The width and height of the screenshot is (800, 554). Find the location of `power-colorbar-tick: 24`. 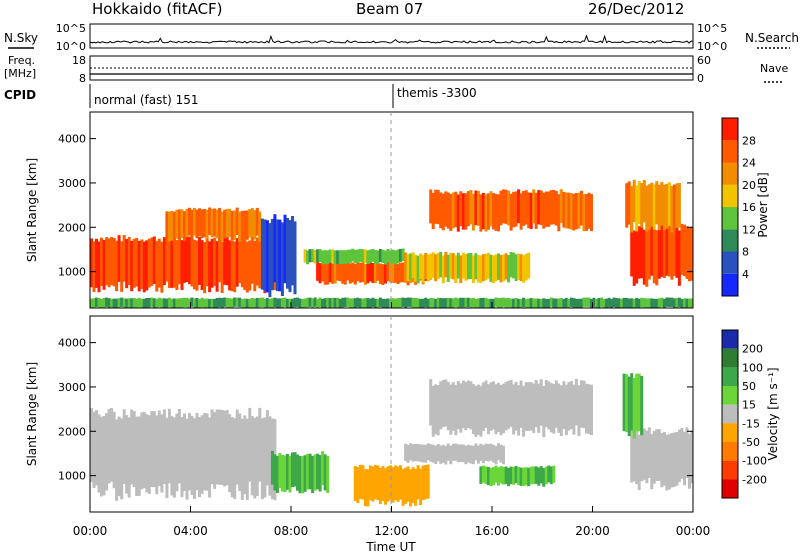

power-colorbar-tick: 24 is located at coordinates (749, 163).